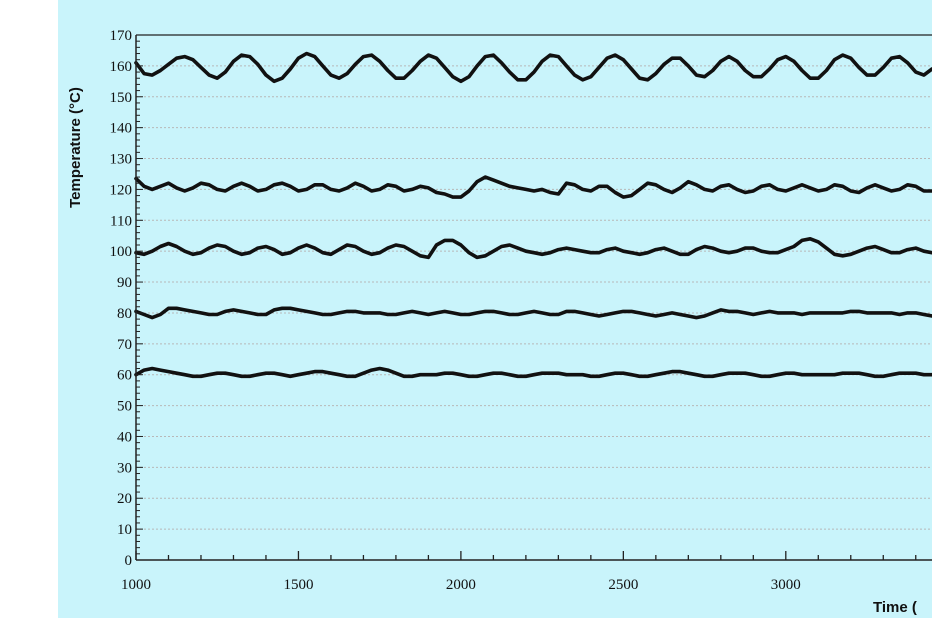 Image resolution: width=932 pixels, height=618 pixels. I want to click on y-tick-label: 30, so click(124, 468).